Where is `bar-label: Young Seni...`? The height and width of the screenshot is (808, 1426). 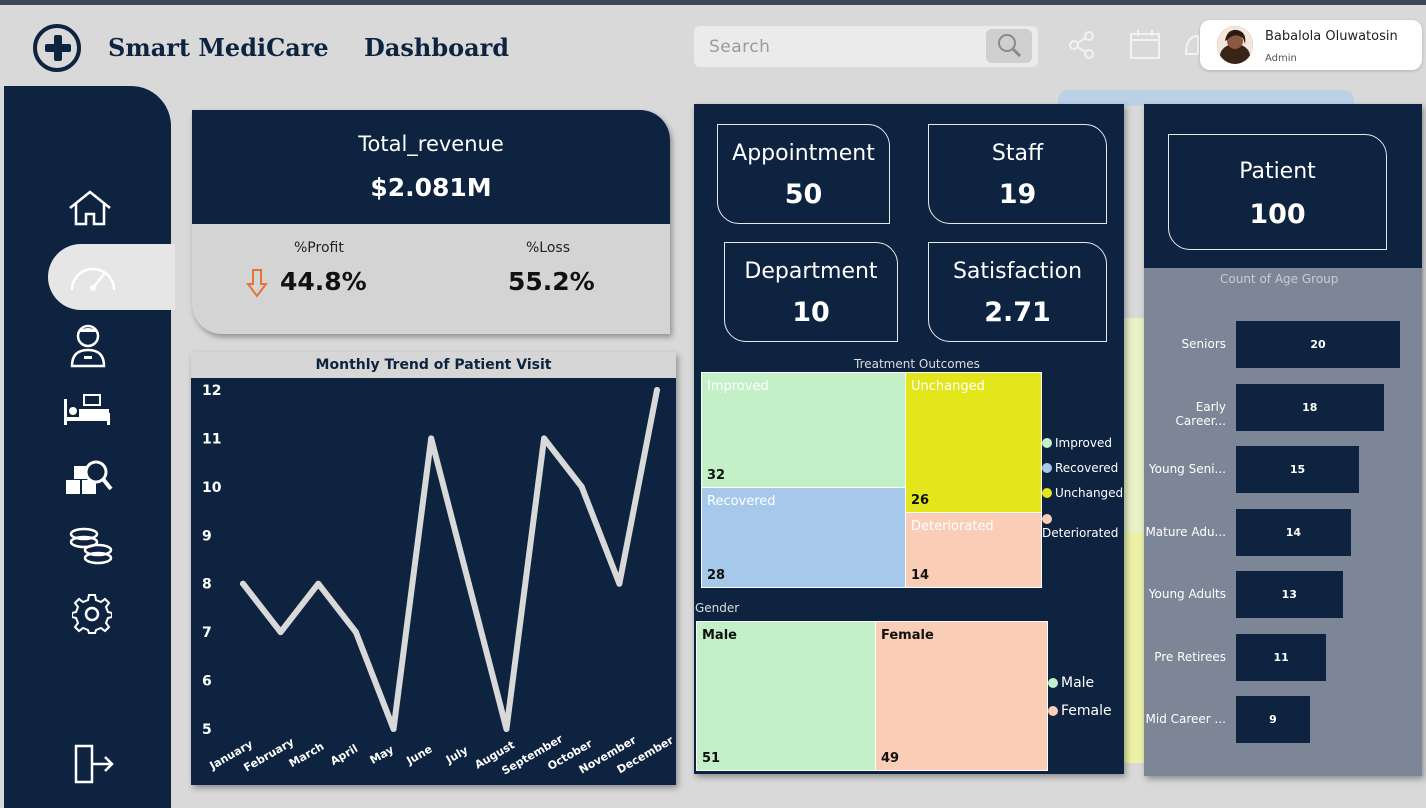
bar-label: Young Seni... is located at coordinates (1187, 469).